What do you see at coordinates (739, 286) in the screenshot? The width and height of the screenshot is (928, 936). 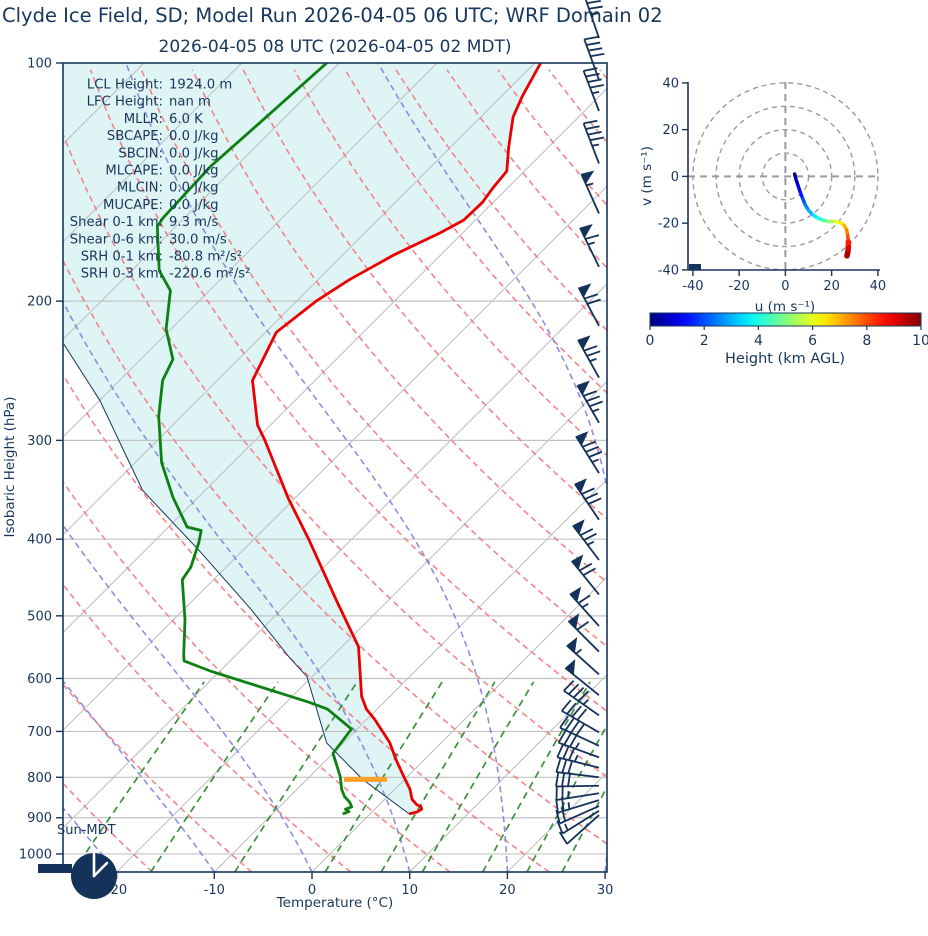 I see `hodo-x-tick-label: -20` at bounding box center [739, 286].